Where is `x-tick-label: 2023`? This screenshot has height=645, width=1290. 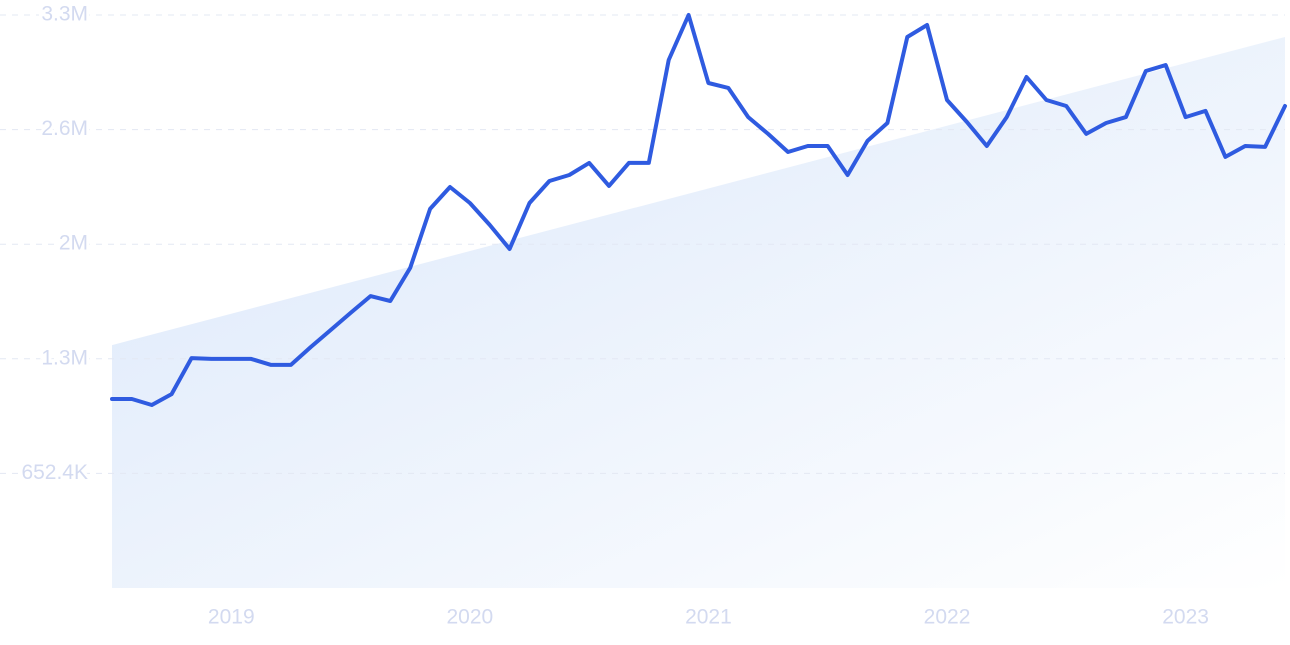
x-tick-label: 2023 is located at coordinates (1185, 617).